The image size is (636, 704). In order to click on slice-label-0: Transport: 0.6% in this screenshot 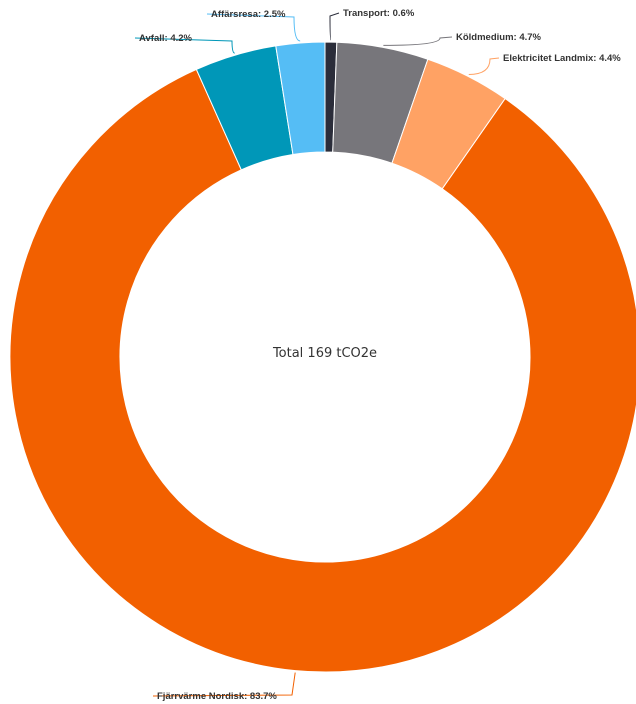, I will do `click(379, 13)`.